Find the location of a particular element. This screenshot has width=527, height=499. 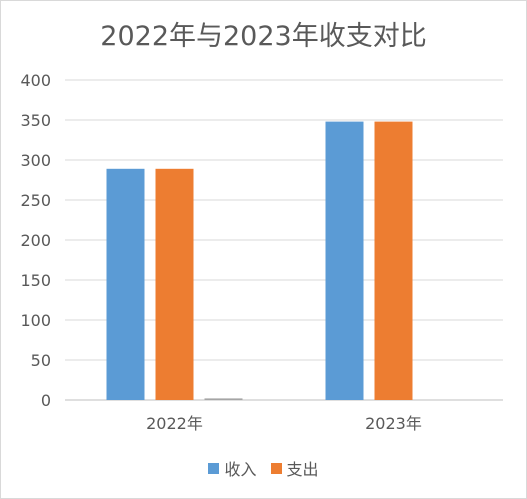

legend-item-expense: 支出 is located at coordinates (294, 468).